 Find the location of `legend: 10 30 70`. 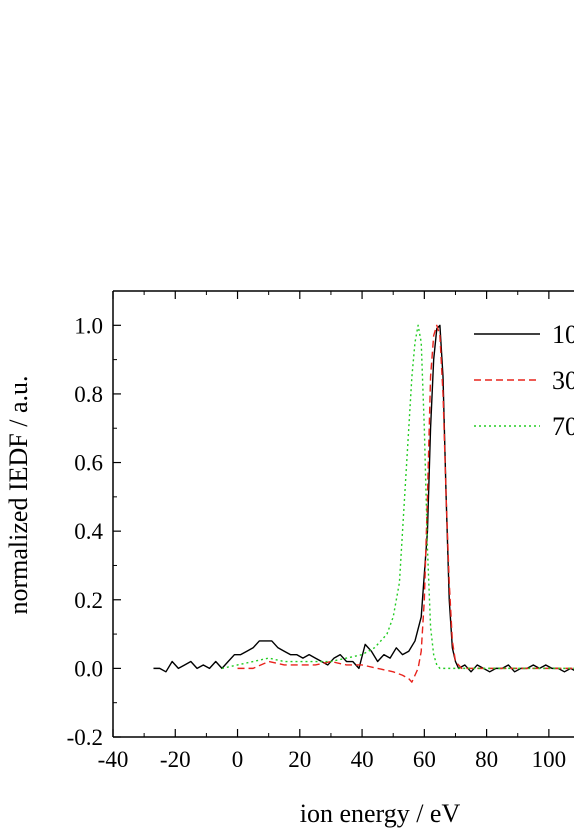

legend: 10 30 70 is located at coordinates (524, 380).